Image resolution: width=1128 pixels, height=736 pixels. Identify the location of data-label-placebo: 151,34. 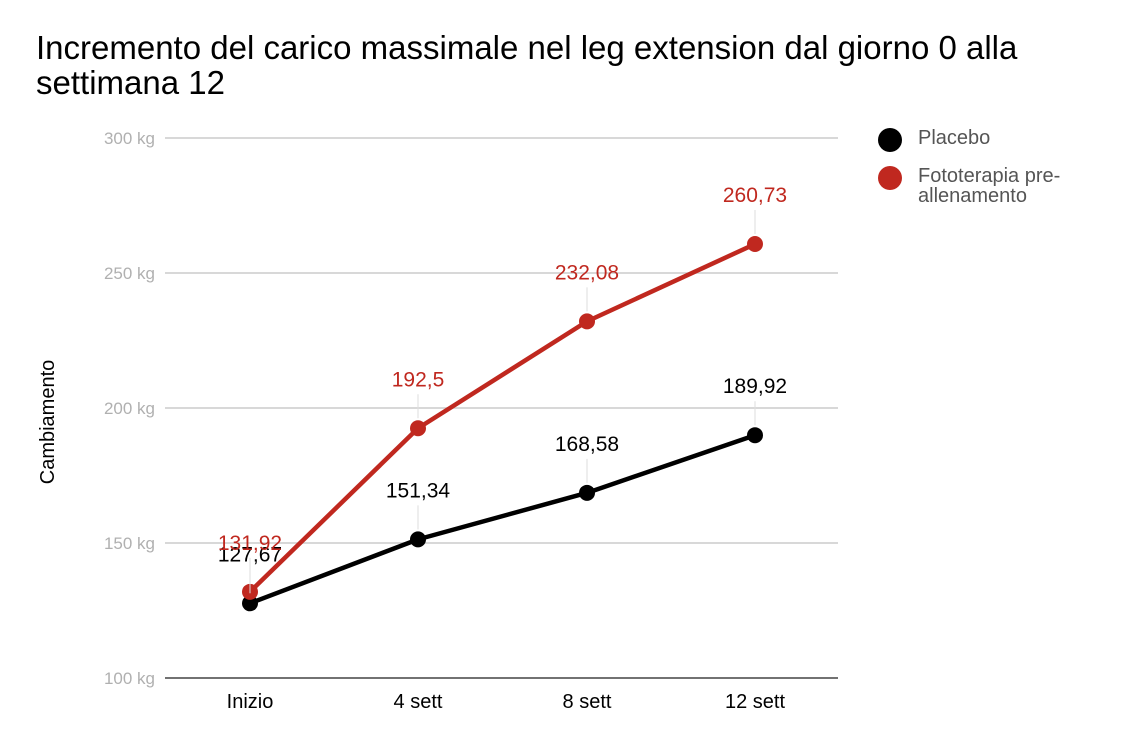
(418, 490).